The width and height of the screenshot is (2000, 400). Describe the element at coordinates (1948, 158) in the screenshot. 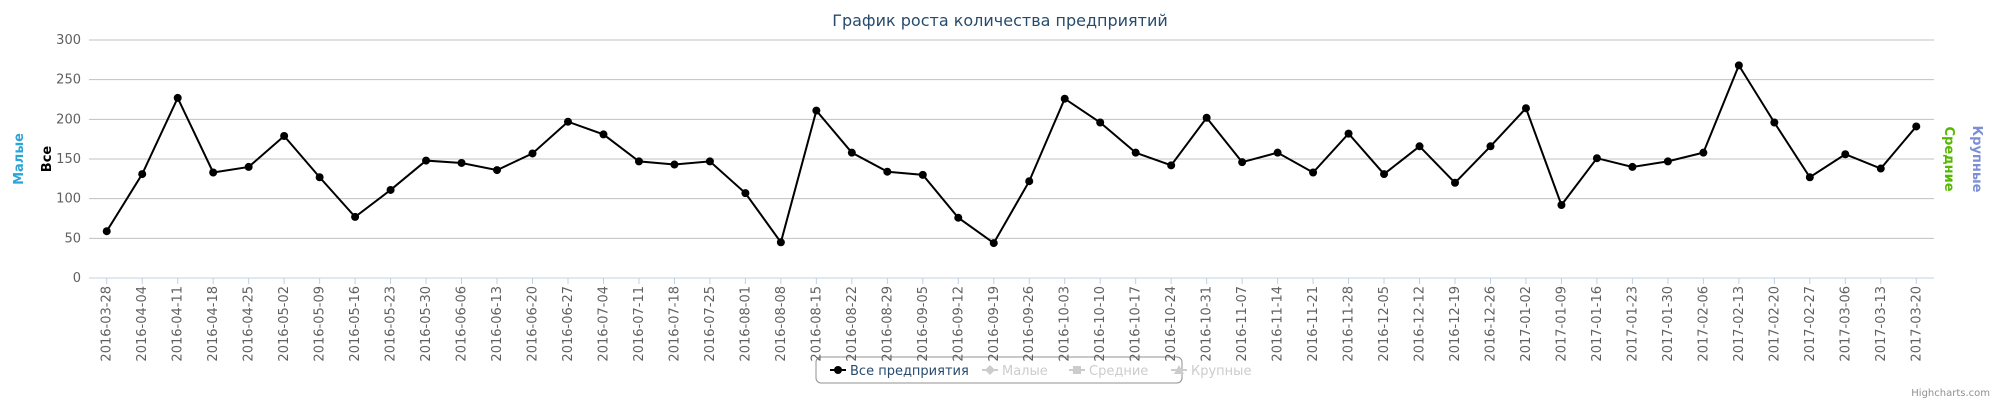

I see `axis-title: Средние` at that location.